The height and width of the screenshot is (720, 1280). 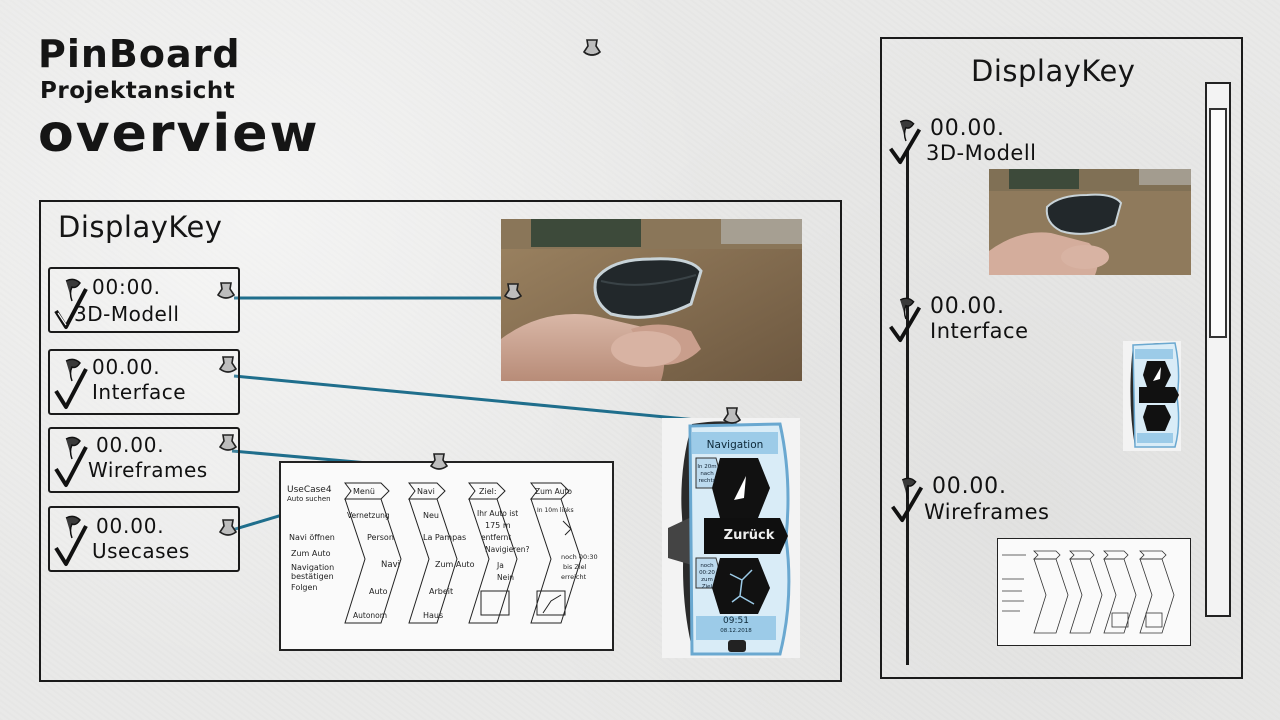 I want to click on view-title: overview, so click(x=179, y=134).